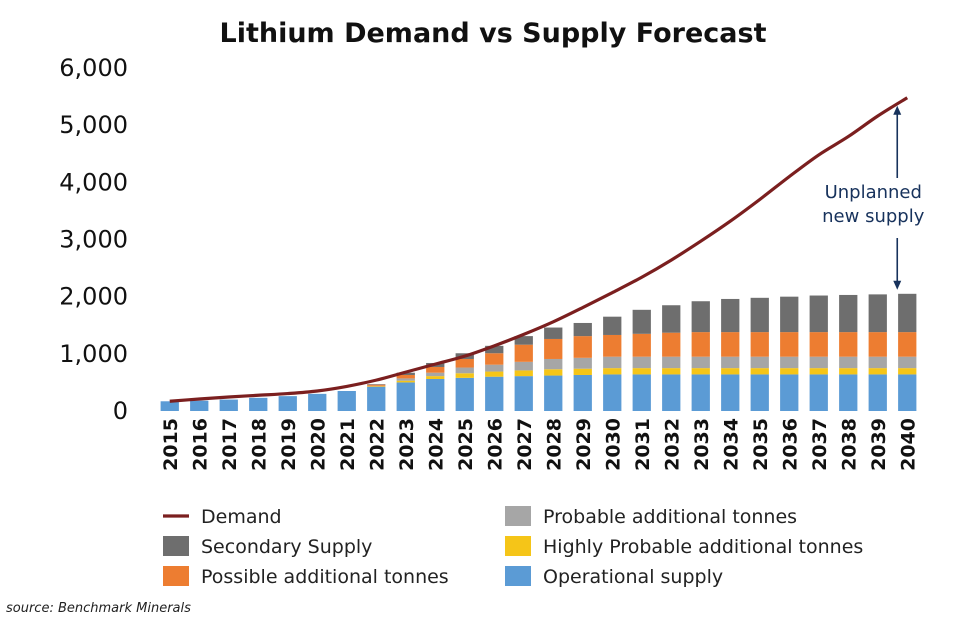 The height and width of the screenshot is (625, 974). I want to click on x-tick-label-2018: 2018, so click(259, 444).